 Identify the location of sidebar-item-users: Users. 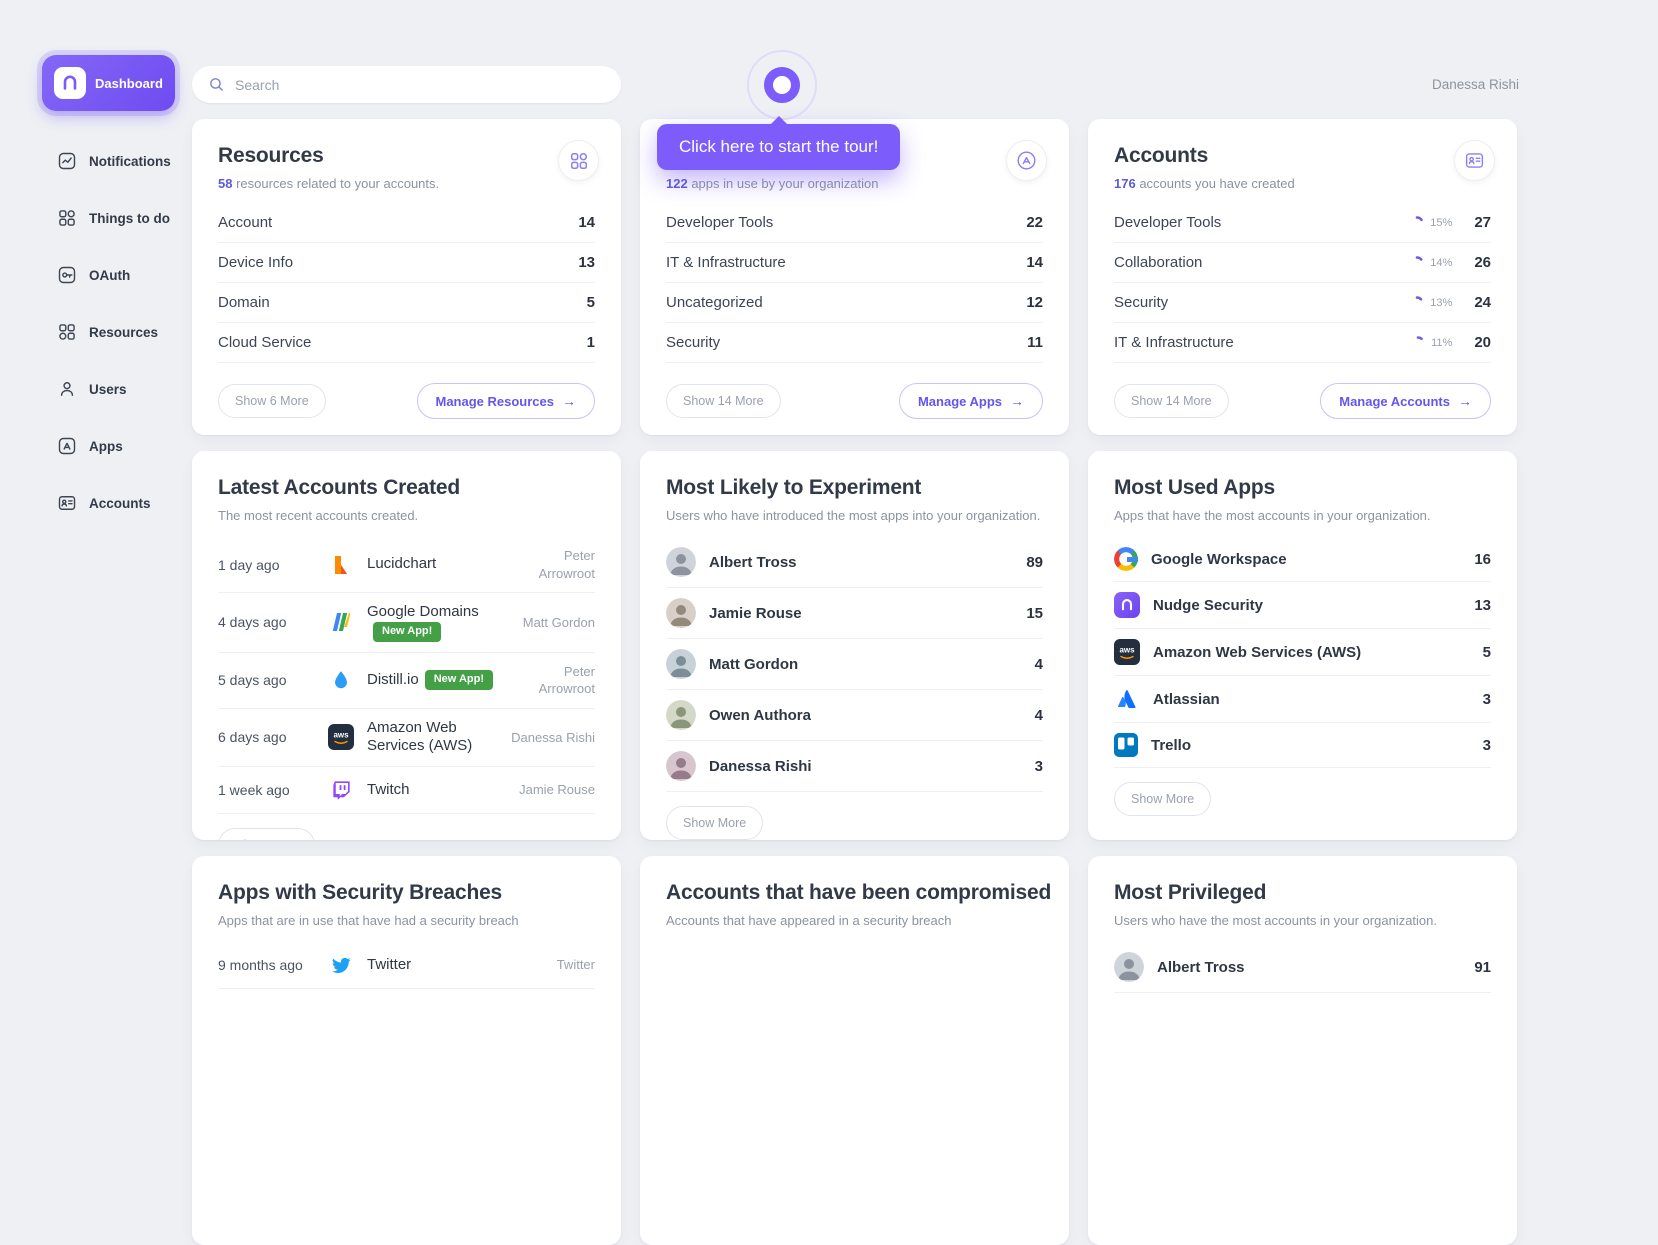
(112, 389).